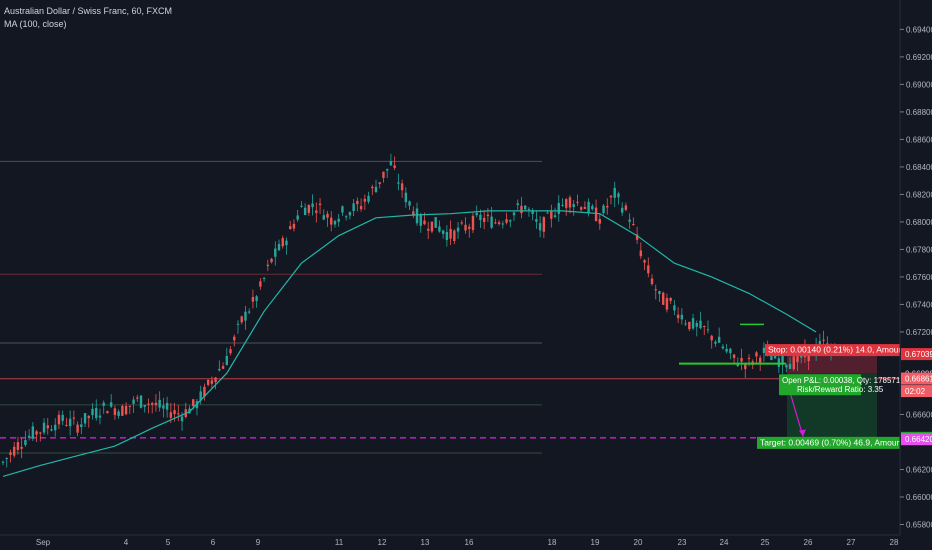  What do you see at coordinates (339, 542) in the screenshot?
I see `time-tick-label: 11` at bounding box center [339, 542].